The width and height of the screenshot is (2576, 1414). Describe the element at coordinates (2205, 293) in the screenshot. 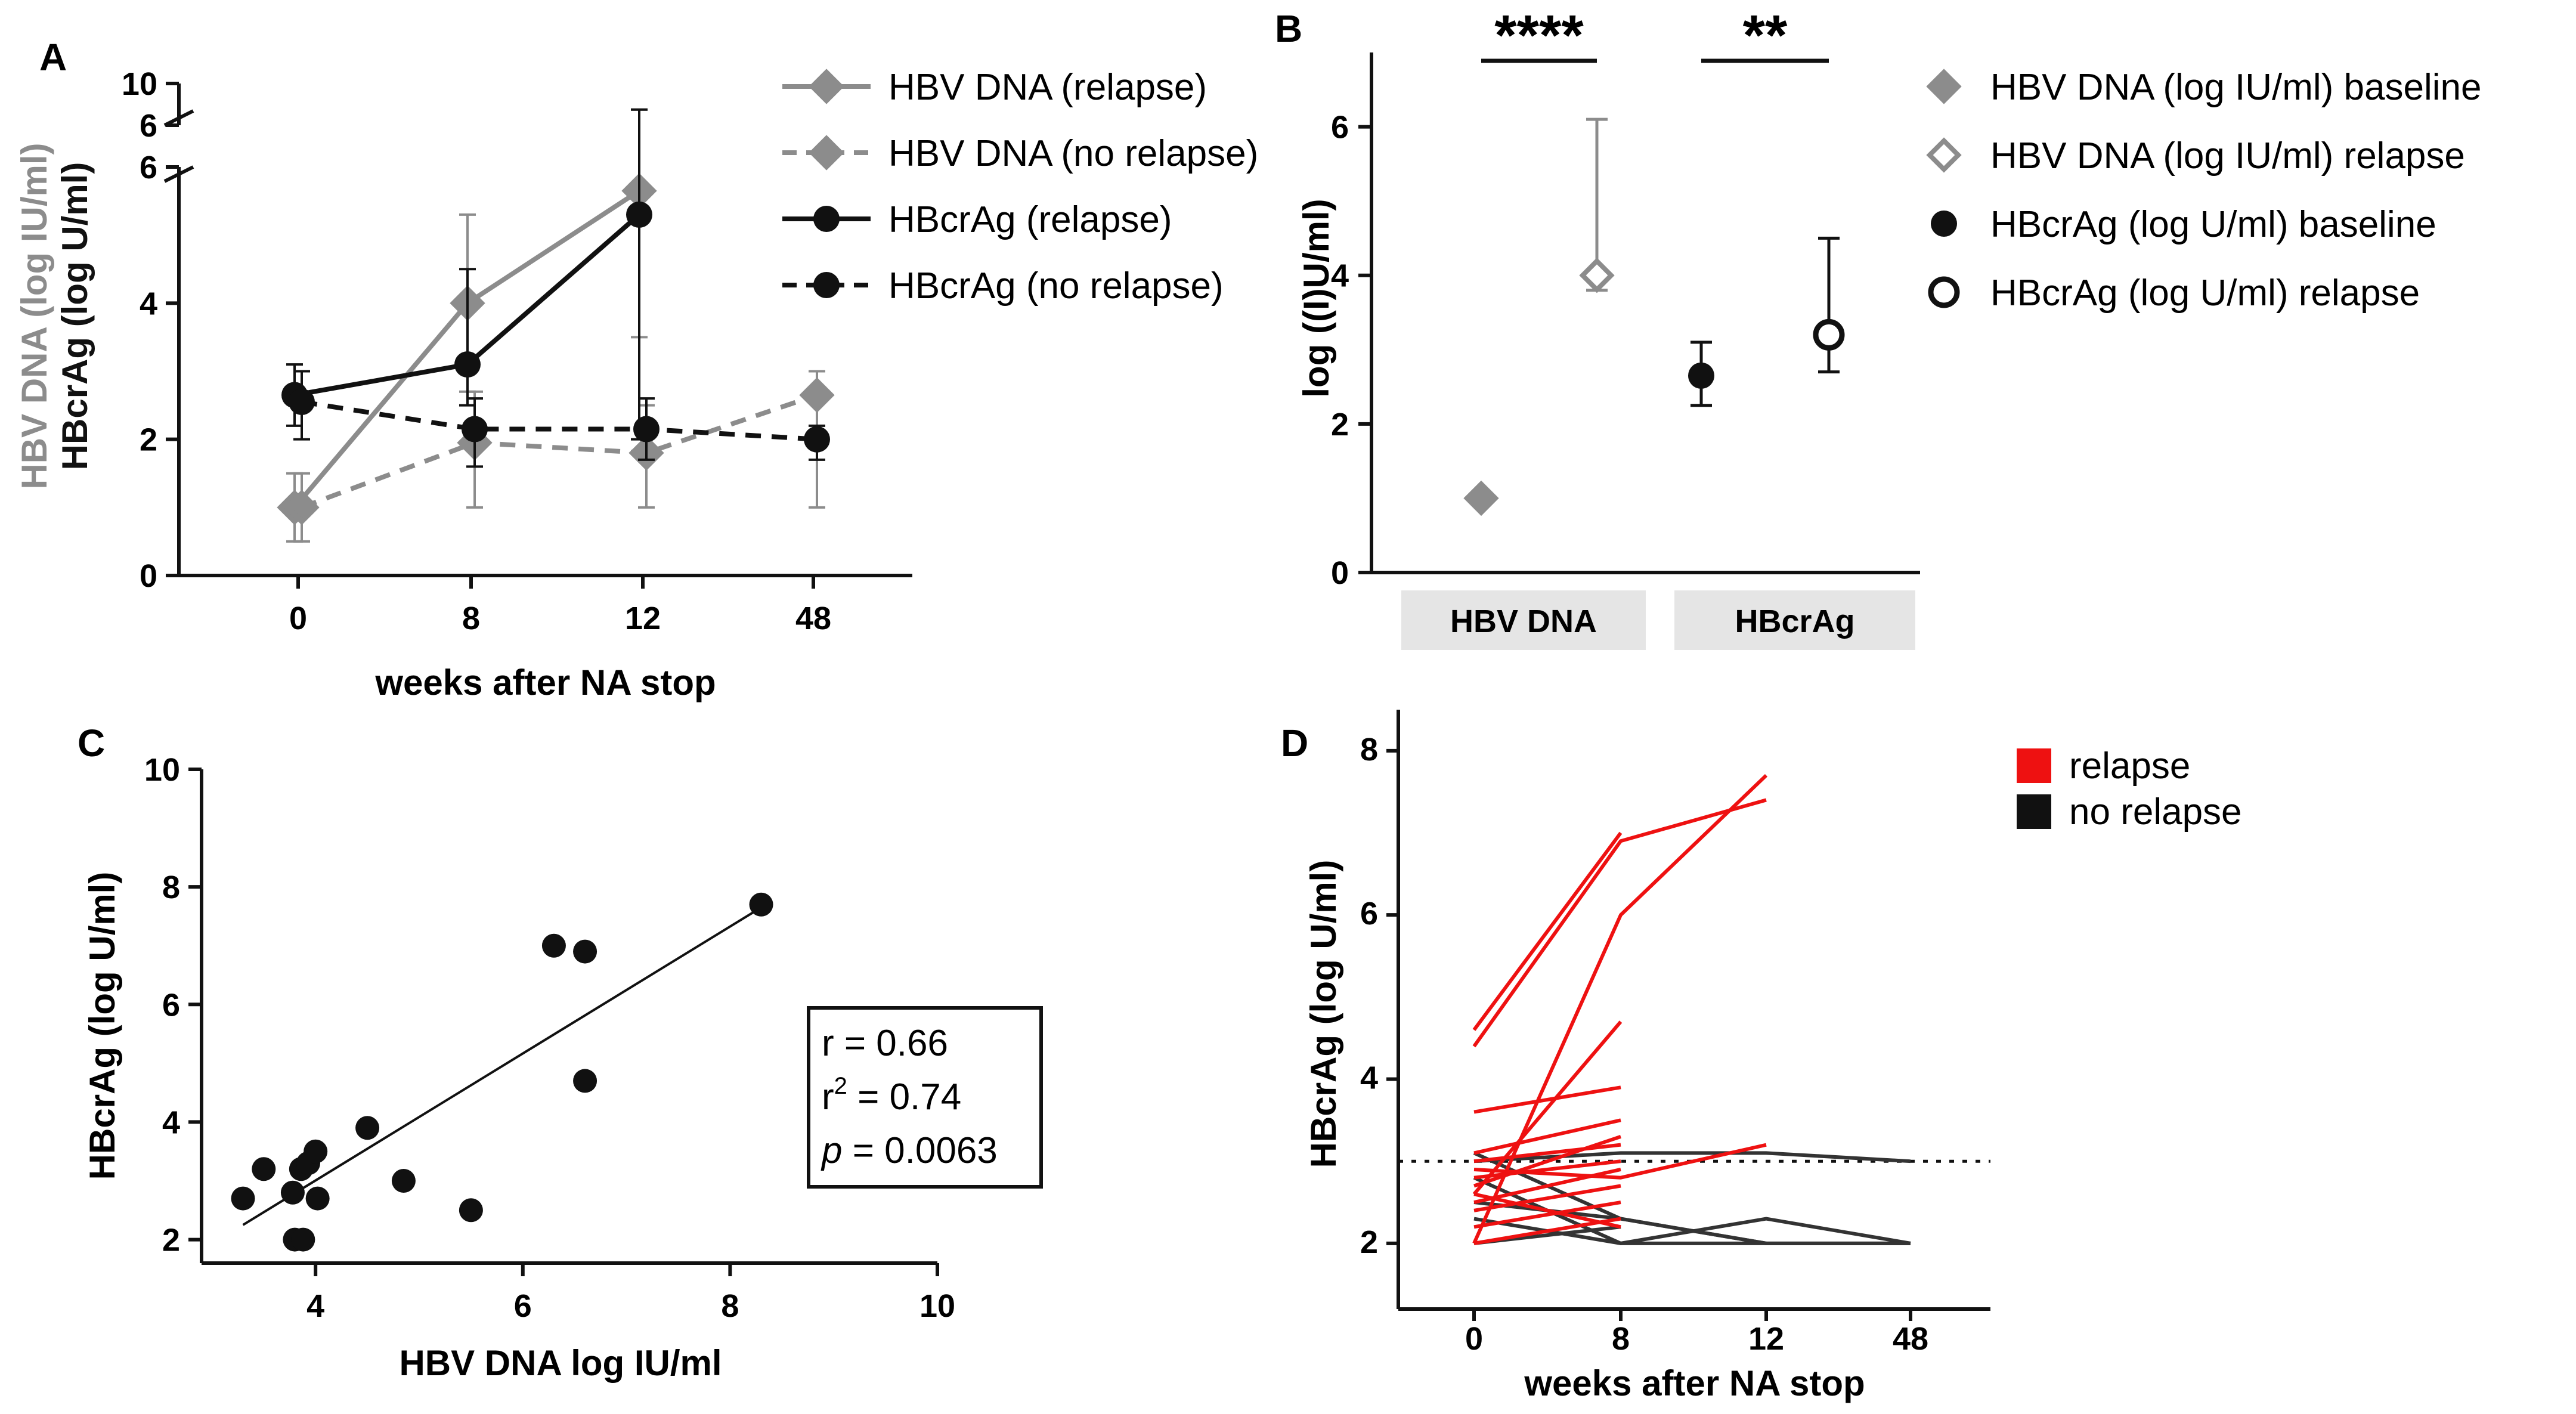

I see `legend-label: HBcrAg (log U/ml) relapse` at that location.